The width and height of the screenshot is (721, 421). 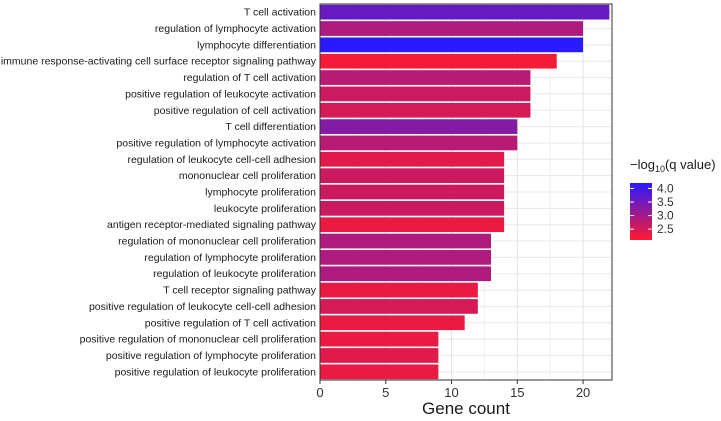 I want to click on category-label: T cell differentiation, so click(x=270, y=127).